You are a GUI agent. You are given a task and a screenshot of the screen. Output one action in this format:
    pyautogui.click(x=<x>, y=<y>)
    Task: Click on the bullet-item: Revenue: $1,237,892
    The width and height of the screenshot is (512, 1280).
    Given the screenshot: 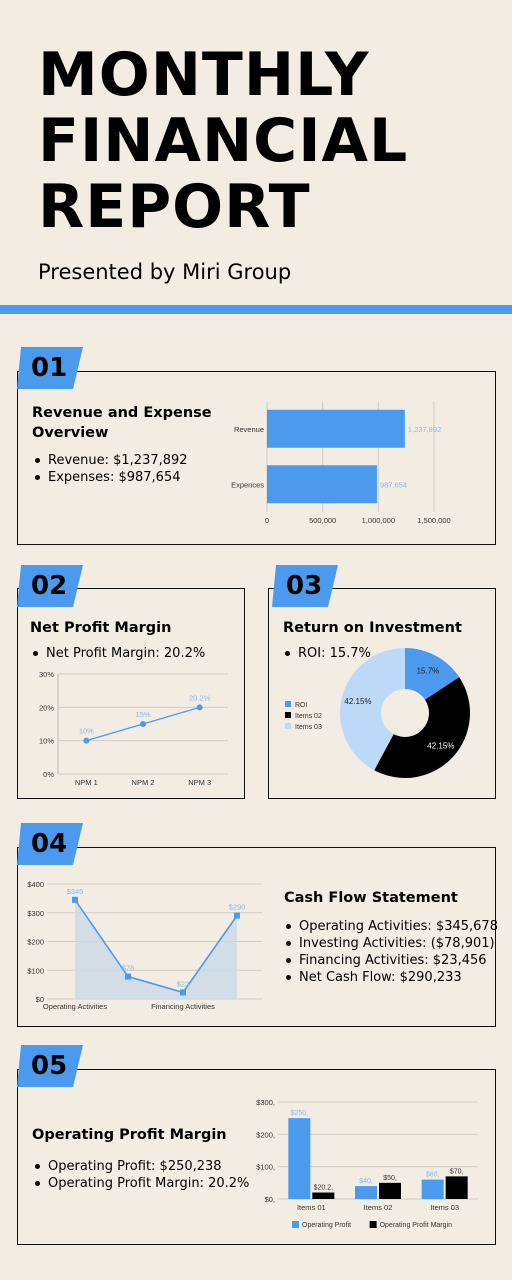 What is the action you would take?
    pyautogui.click(x=110, y=460)
    